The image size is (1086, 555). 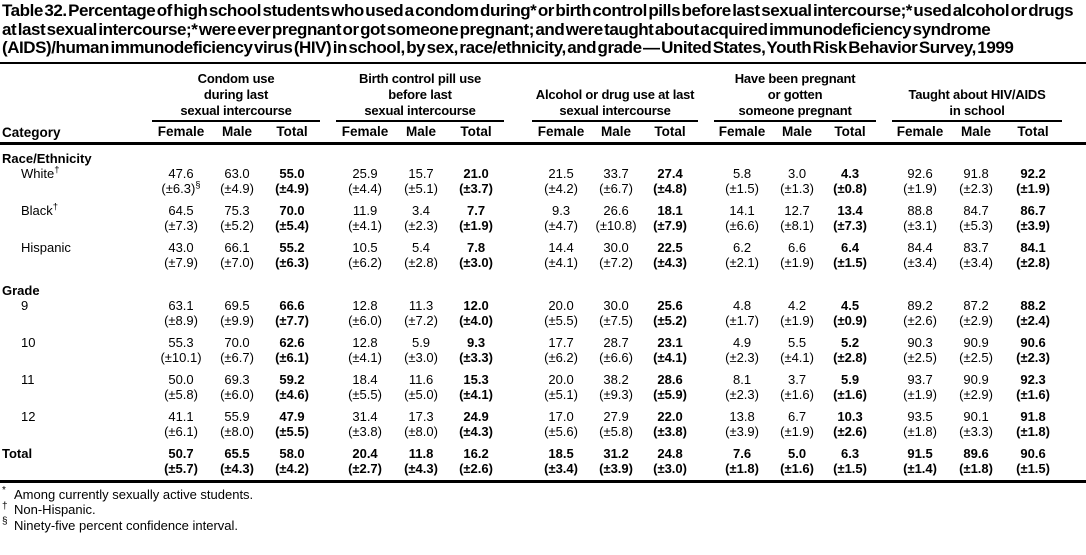 I want to click on right-margin, so click(x=1074, y=104).